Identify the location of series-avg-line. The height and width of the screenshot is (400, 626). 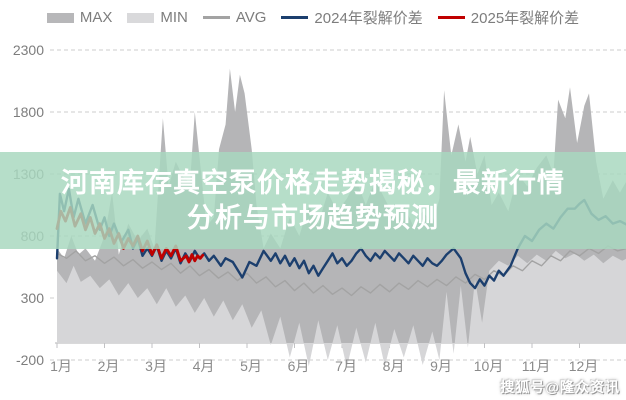
(341, 271).